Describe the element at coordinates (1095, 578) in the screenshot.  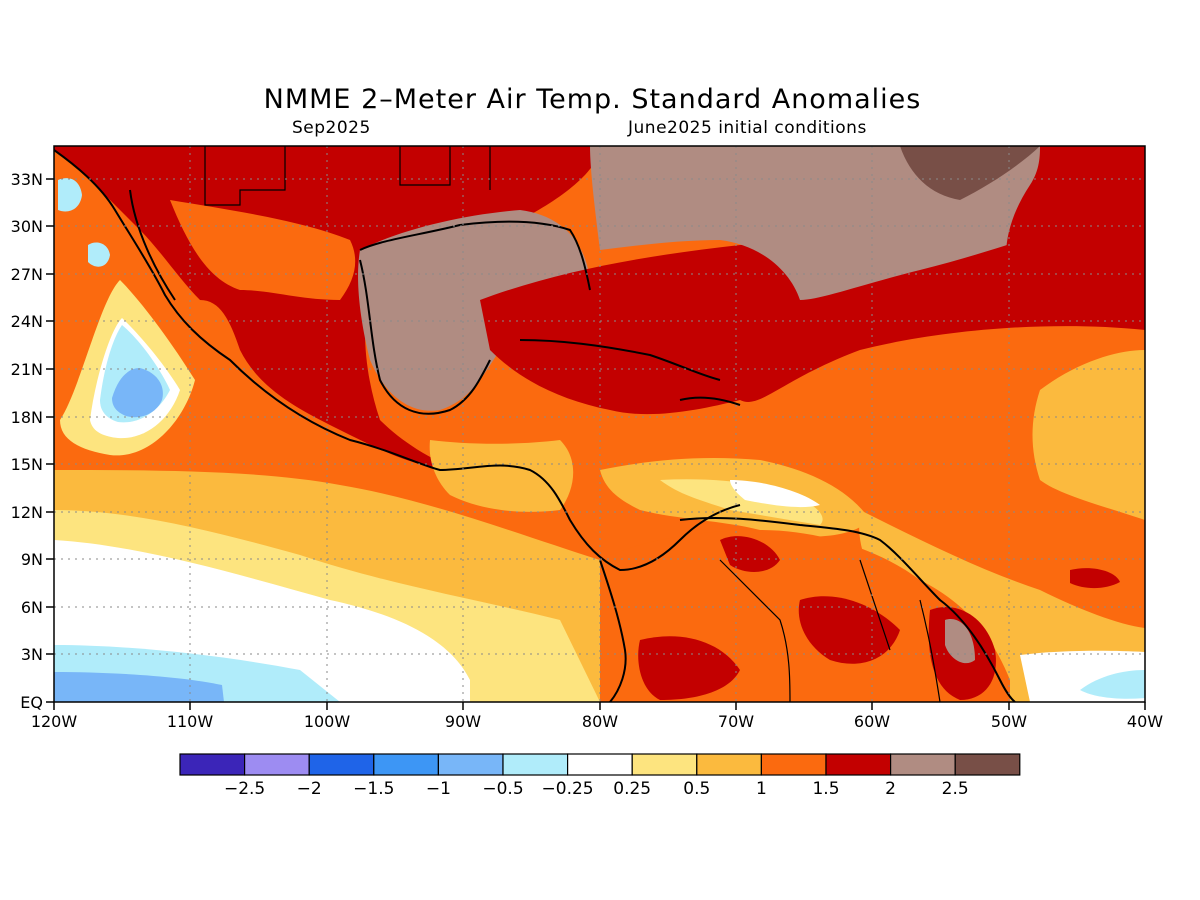
I see `anomaly-2-atlantic-spot` at that location.